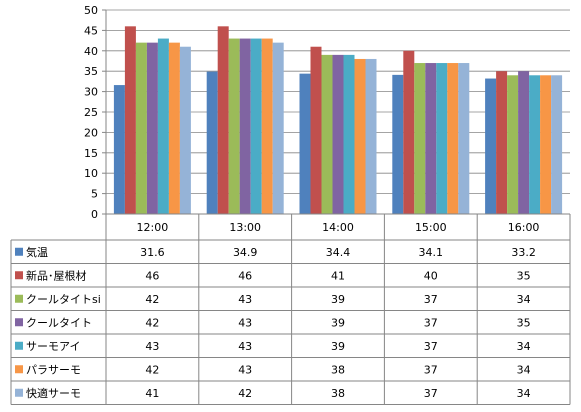  What do you see at coordinates (91, 112) in the screenshot?
I see `y-tick-label: 25` at bounding box center [91, 112].